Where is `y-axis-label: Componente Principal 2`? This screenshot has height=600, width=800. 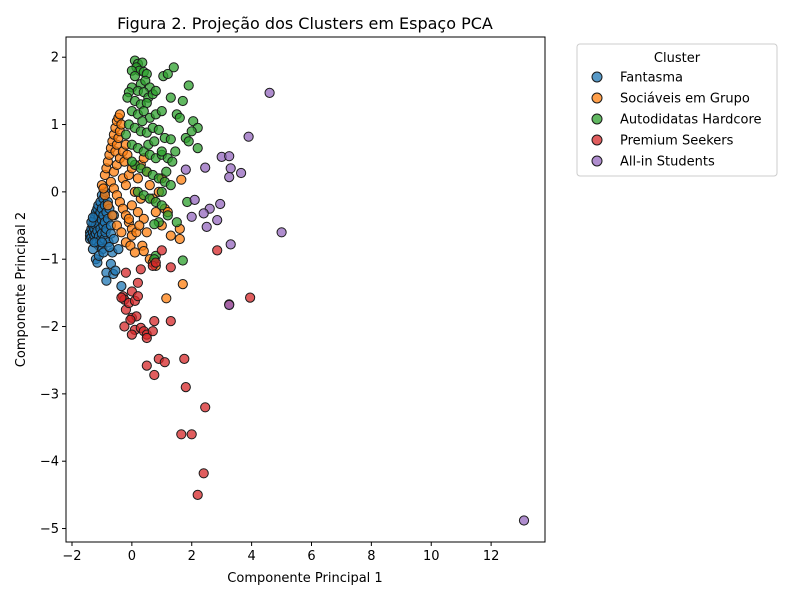
y-axis-label: Componente Principal 2 is located at coordinates (21, 289).